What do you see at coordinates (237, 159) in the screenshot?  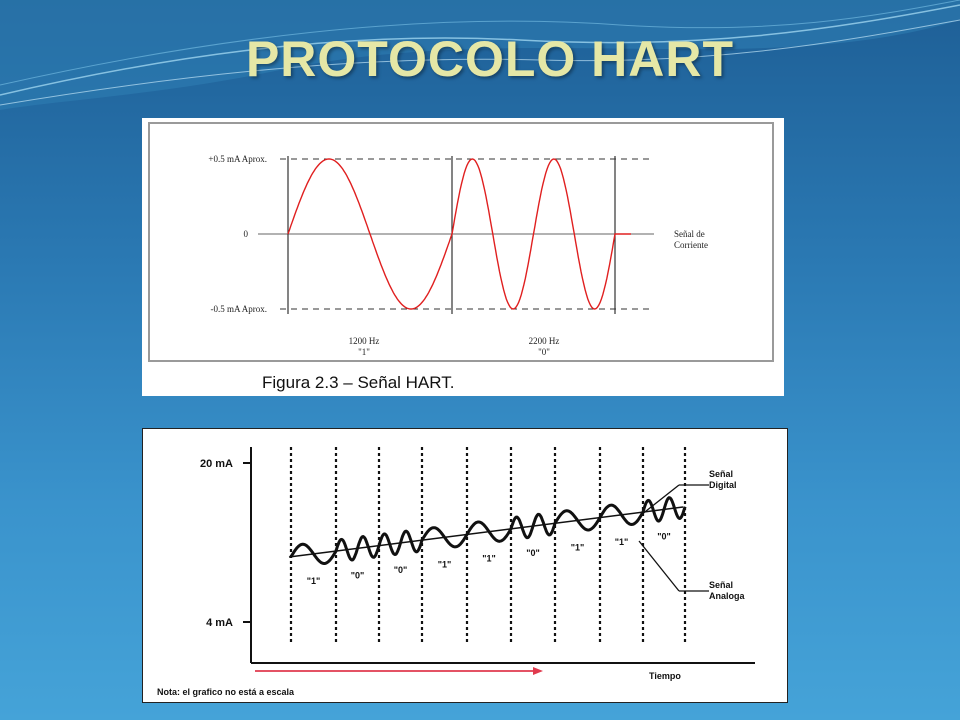 I see `label-plus-05: +0.5 mA Aprox.` at bounding box center [237, 159].